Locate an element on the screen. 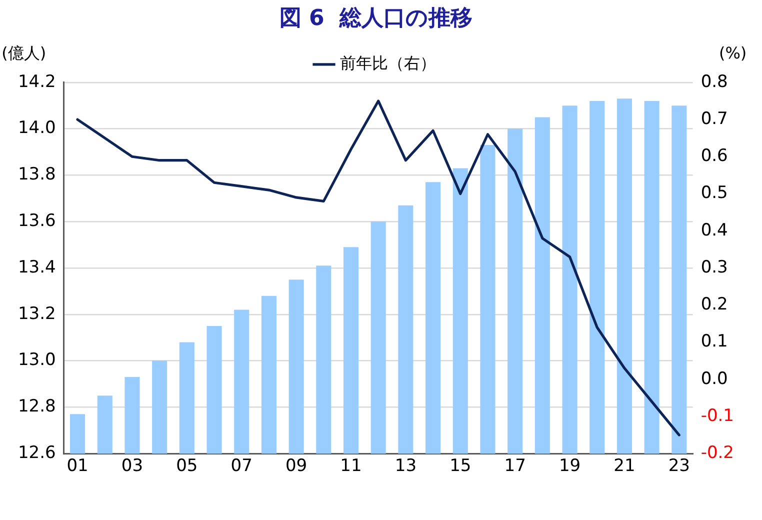 The height and width of the screenshot is (520, 762). y-tick-label: 13.4 is located at coordinates (37, 267).